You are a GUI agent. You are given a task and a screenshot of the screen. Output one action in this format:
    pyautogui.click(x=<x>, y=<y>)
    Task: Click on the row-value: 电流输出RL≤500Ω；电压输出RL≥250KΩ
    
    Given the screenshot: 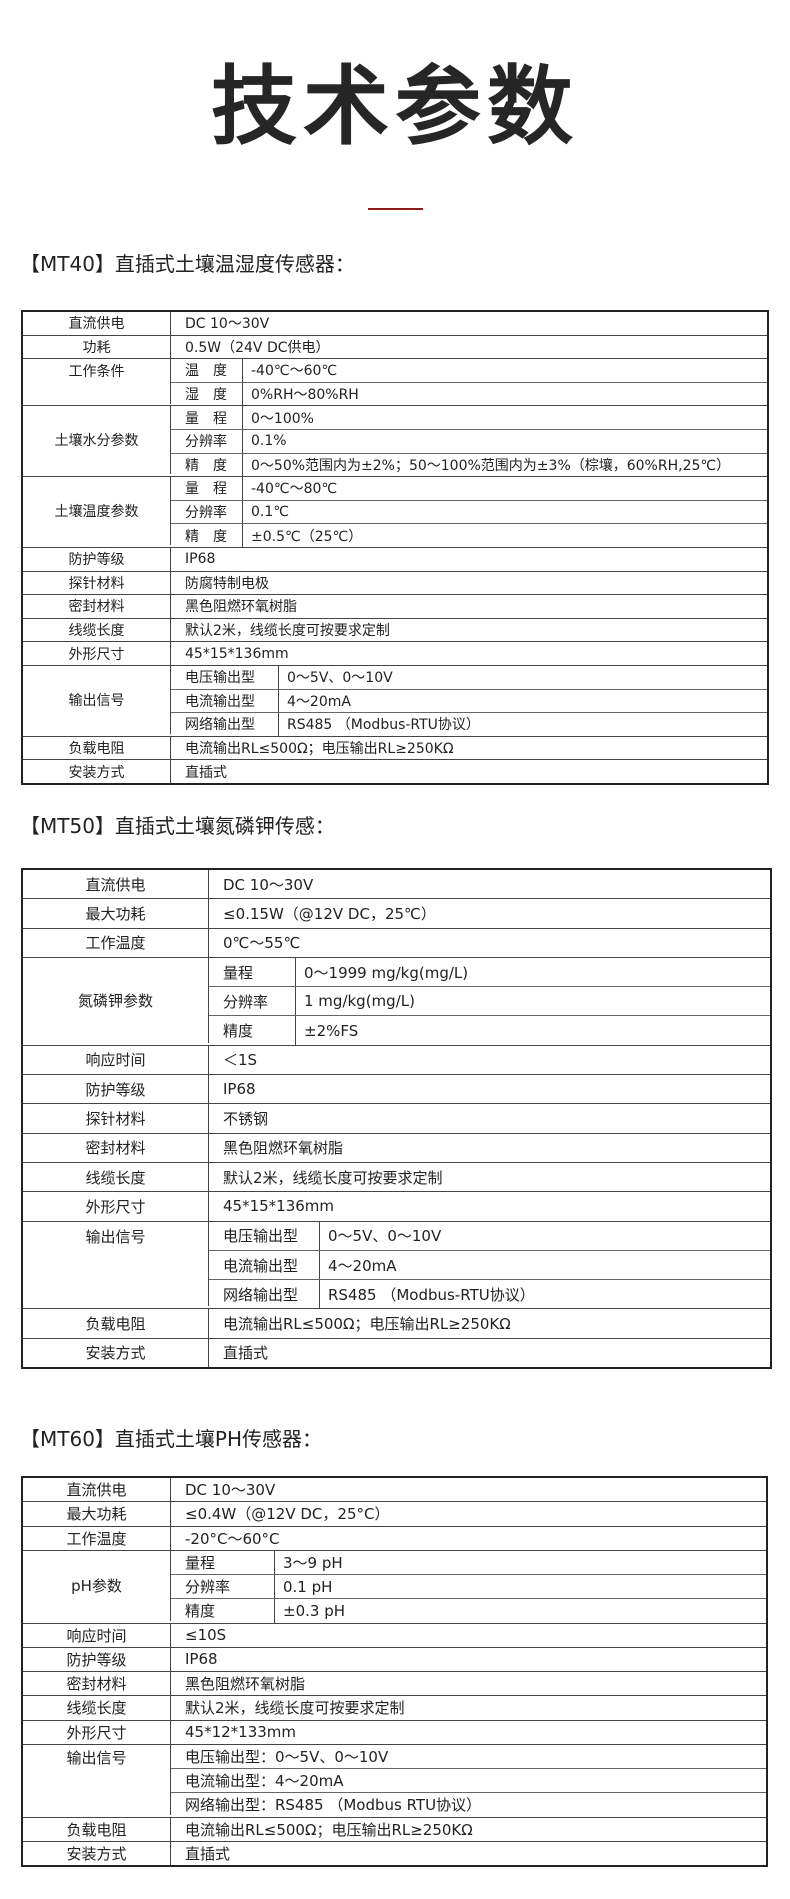 What is the action you would take?
    pyautogui.click(x=367, y=1324)
    